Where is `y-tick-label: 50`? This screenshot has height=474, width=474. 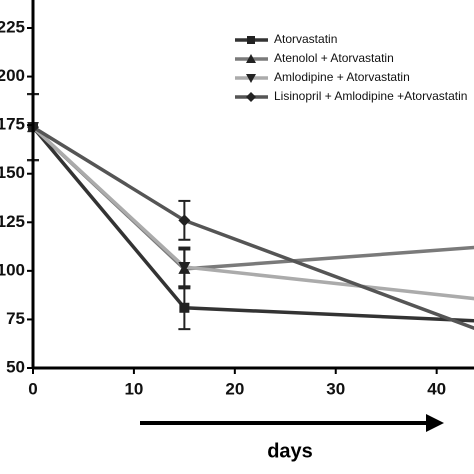
y-tick-label: 50 is located at coordinates (15, 366).